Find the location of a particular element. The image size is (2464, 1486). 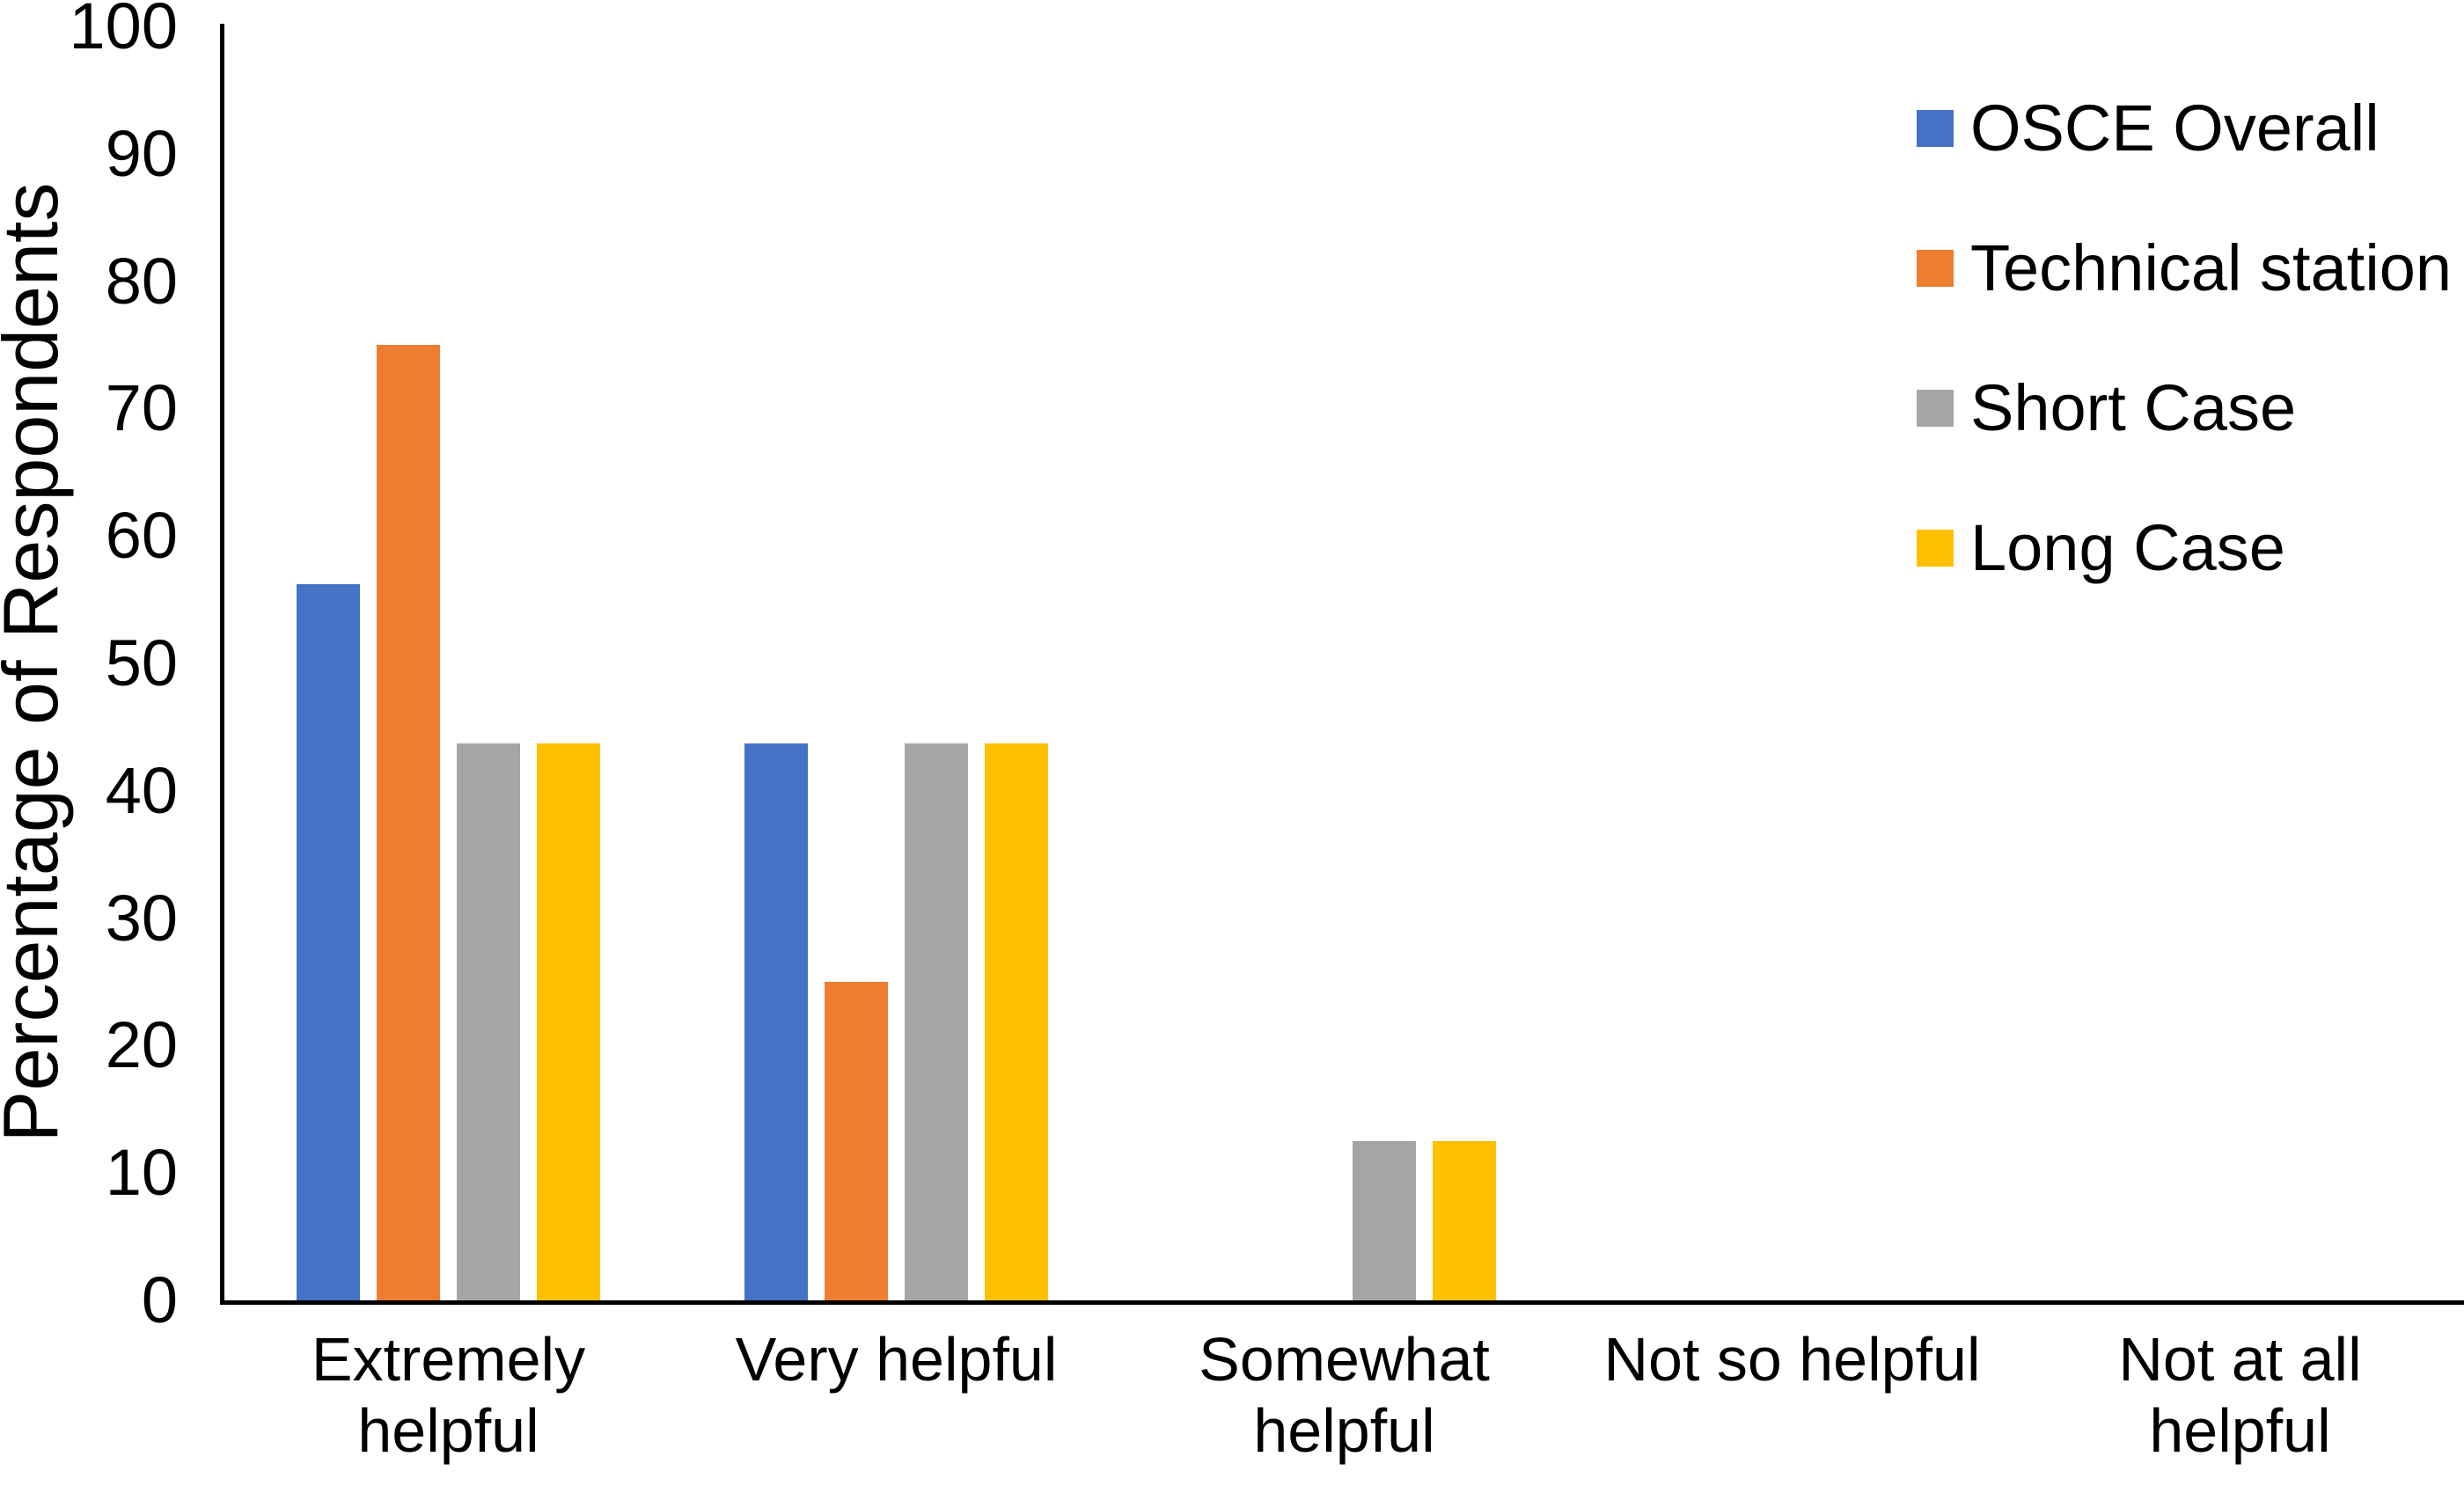

category-label-somewhat-helpful: Somewhat helpful is located at coordinates (1345, 1395).